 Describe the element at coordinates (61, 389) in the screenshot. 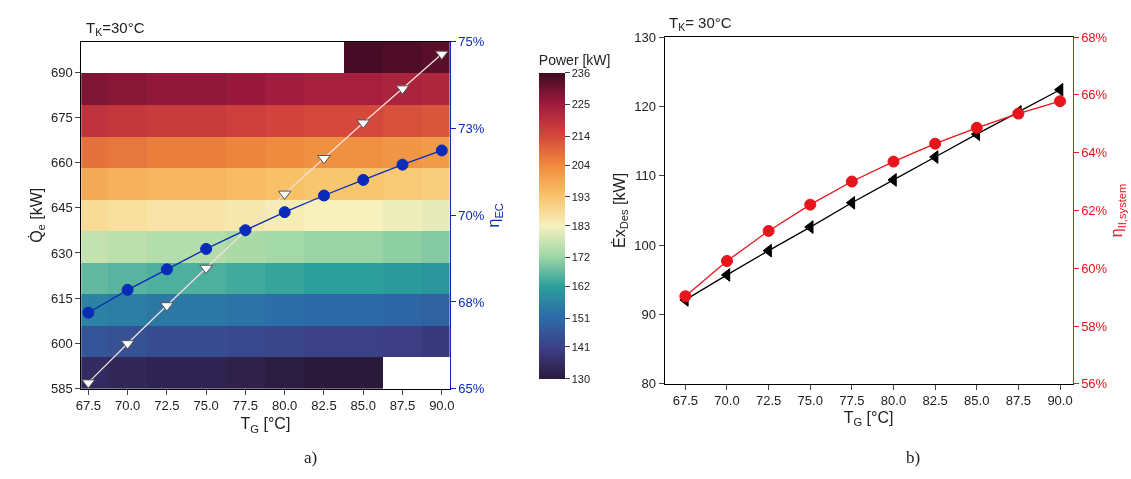

I see `y-tick-label: 585` at that location.